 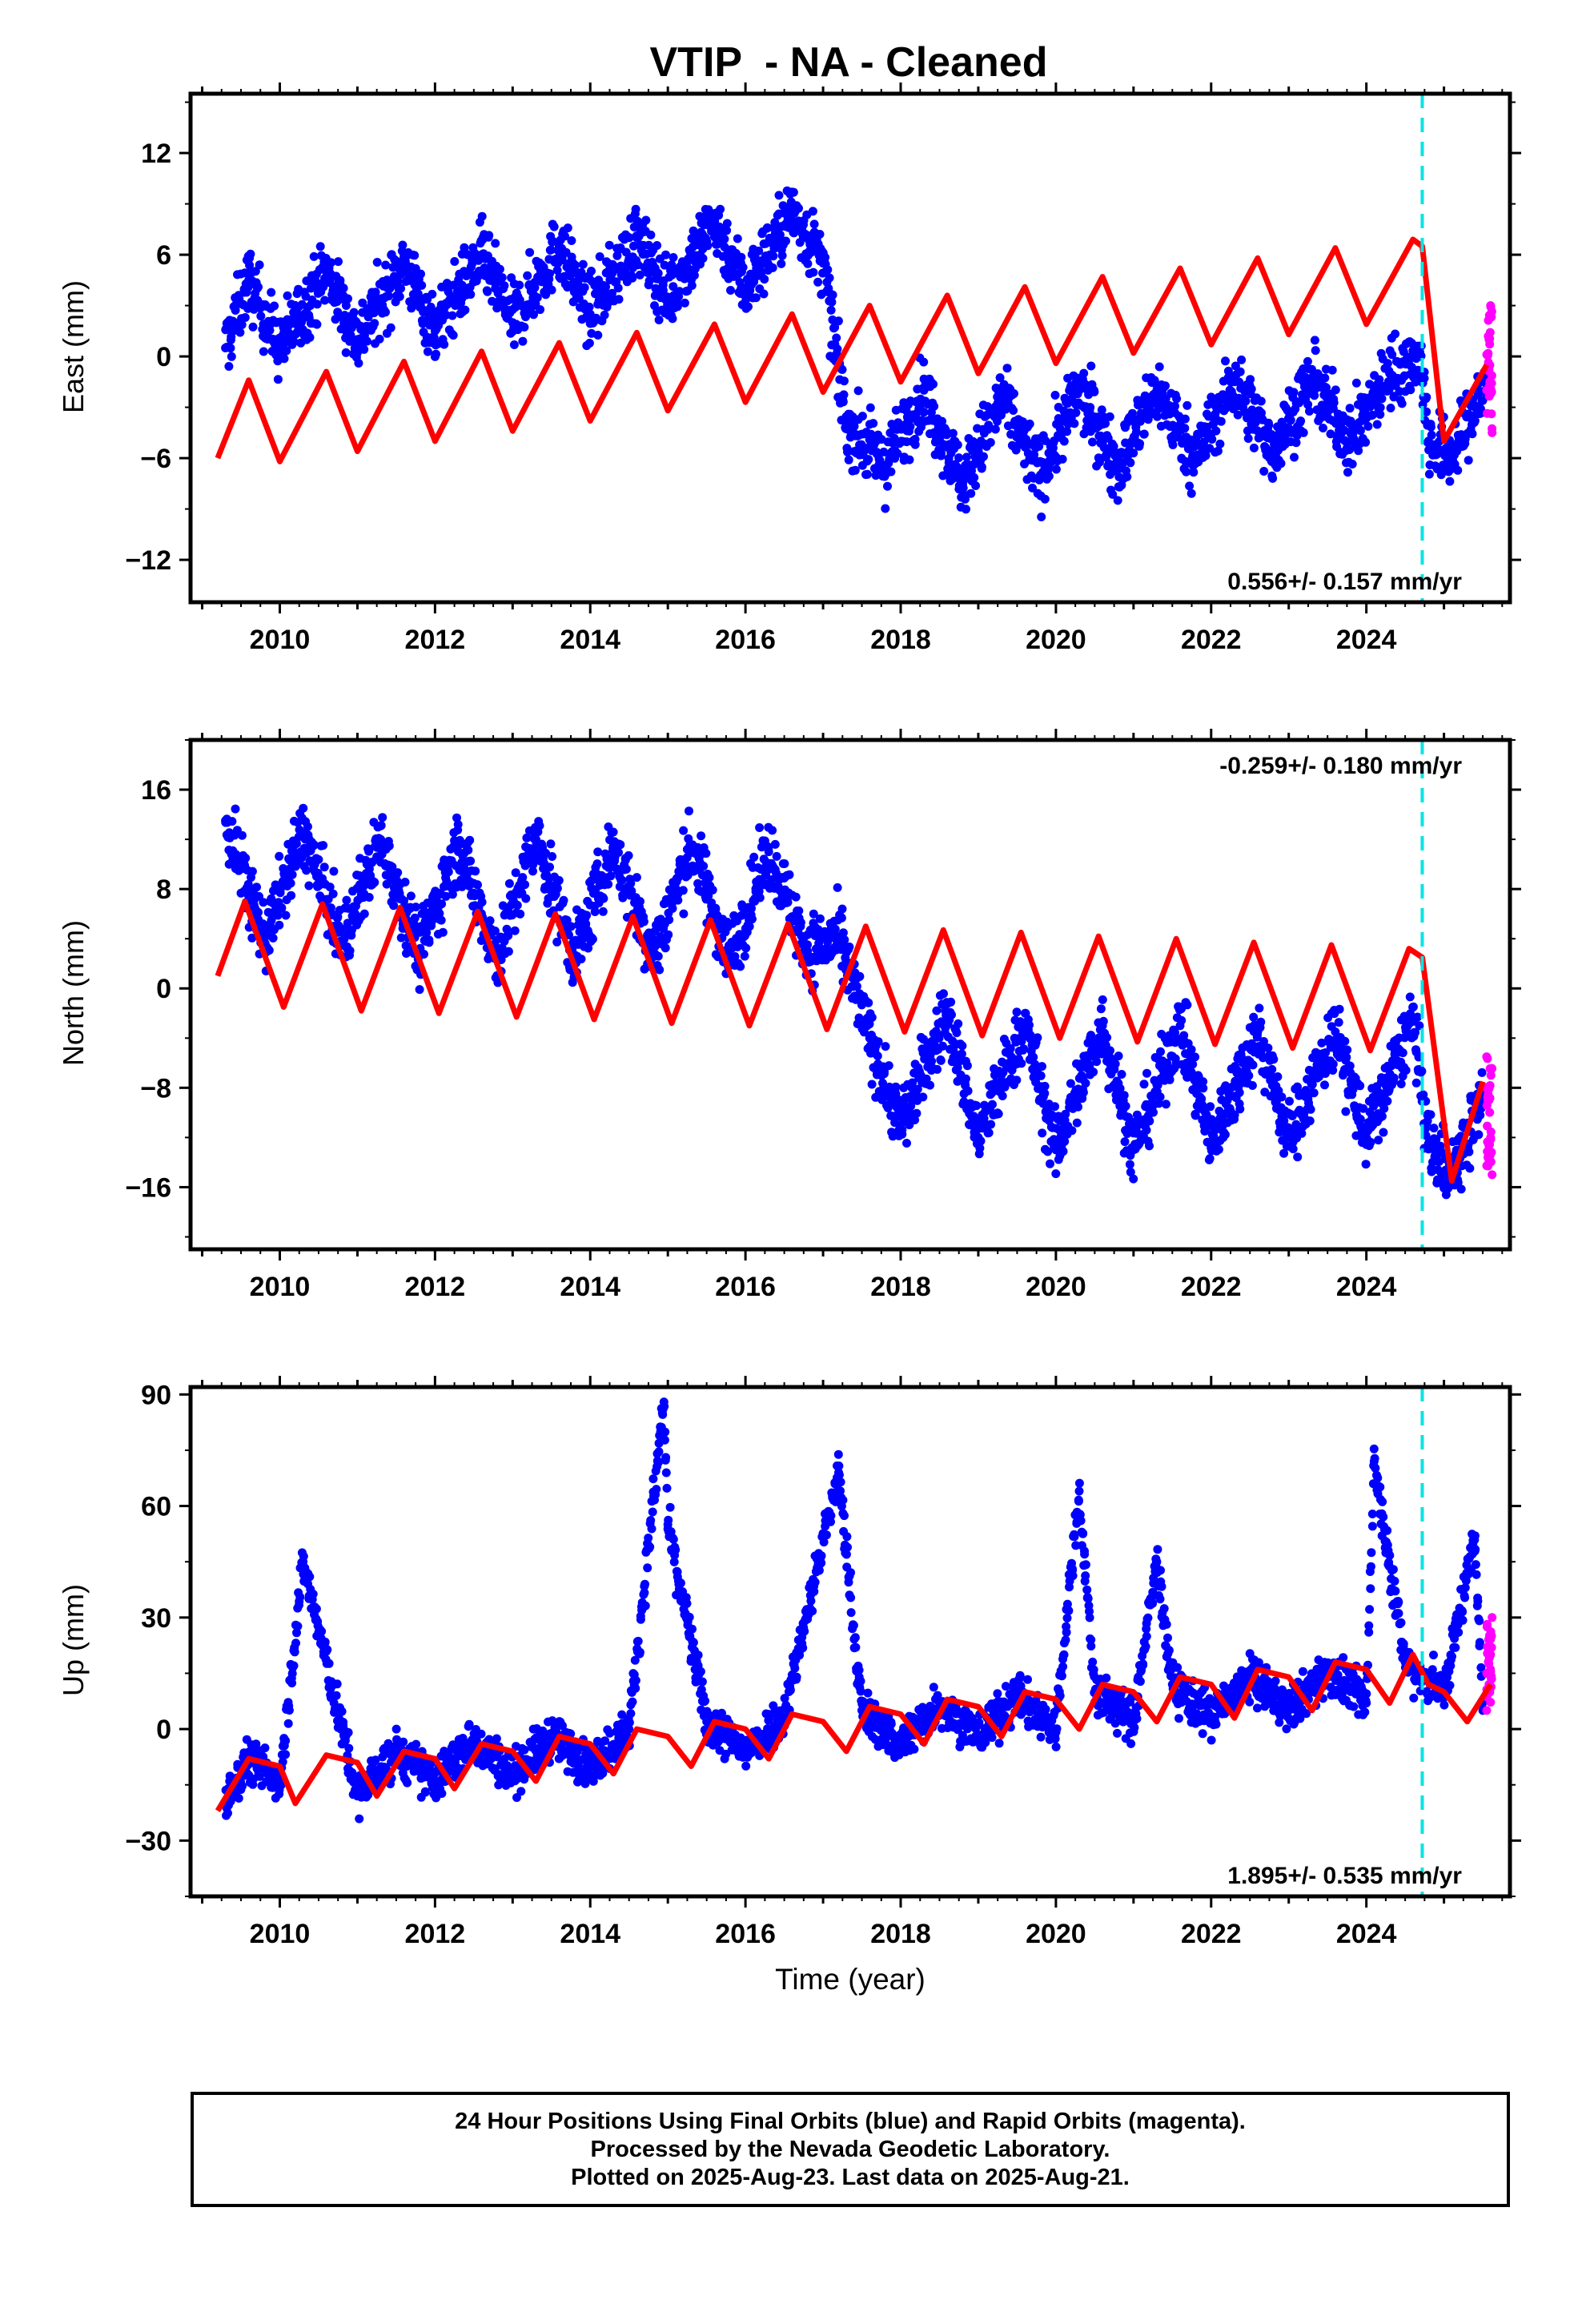 What do you see at coordinates (856, 353) in the screenshot?
I see `east-final-orbits-points` at bounding box center [856, 353].